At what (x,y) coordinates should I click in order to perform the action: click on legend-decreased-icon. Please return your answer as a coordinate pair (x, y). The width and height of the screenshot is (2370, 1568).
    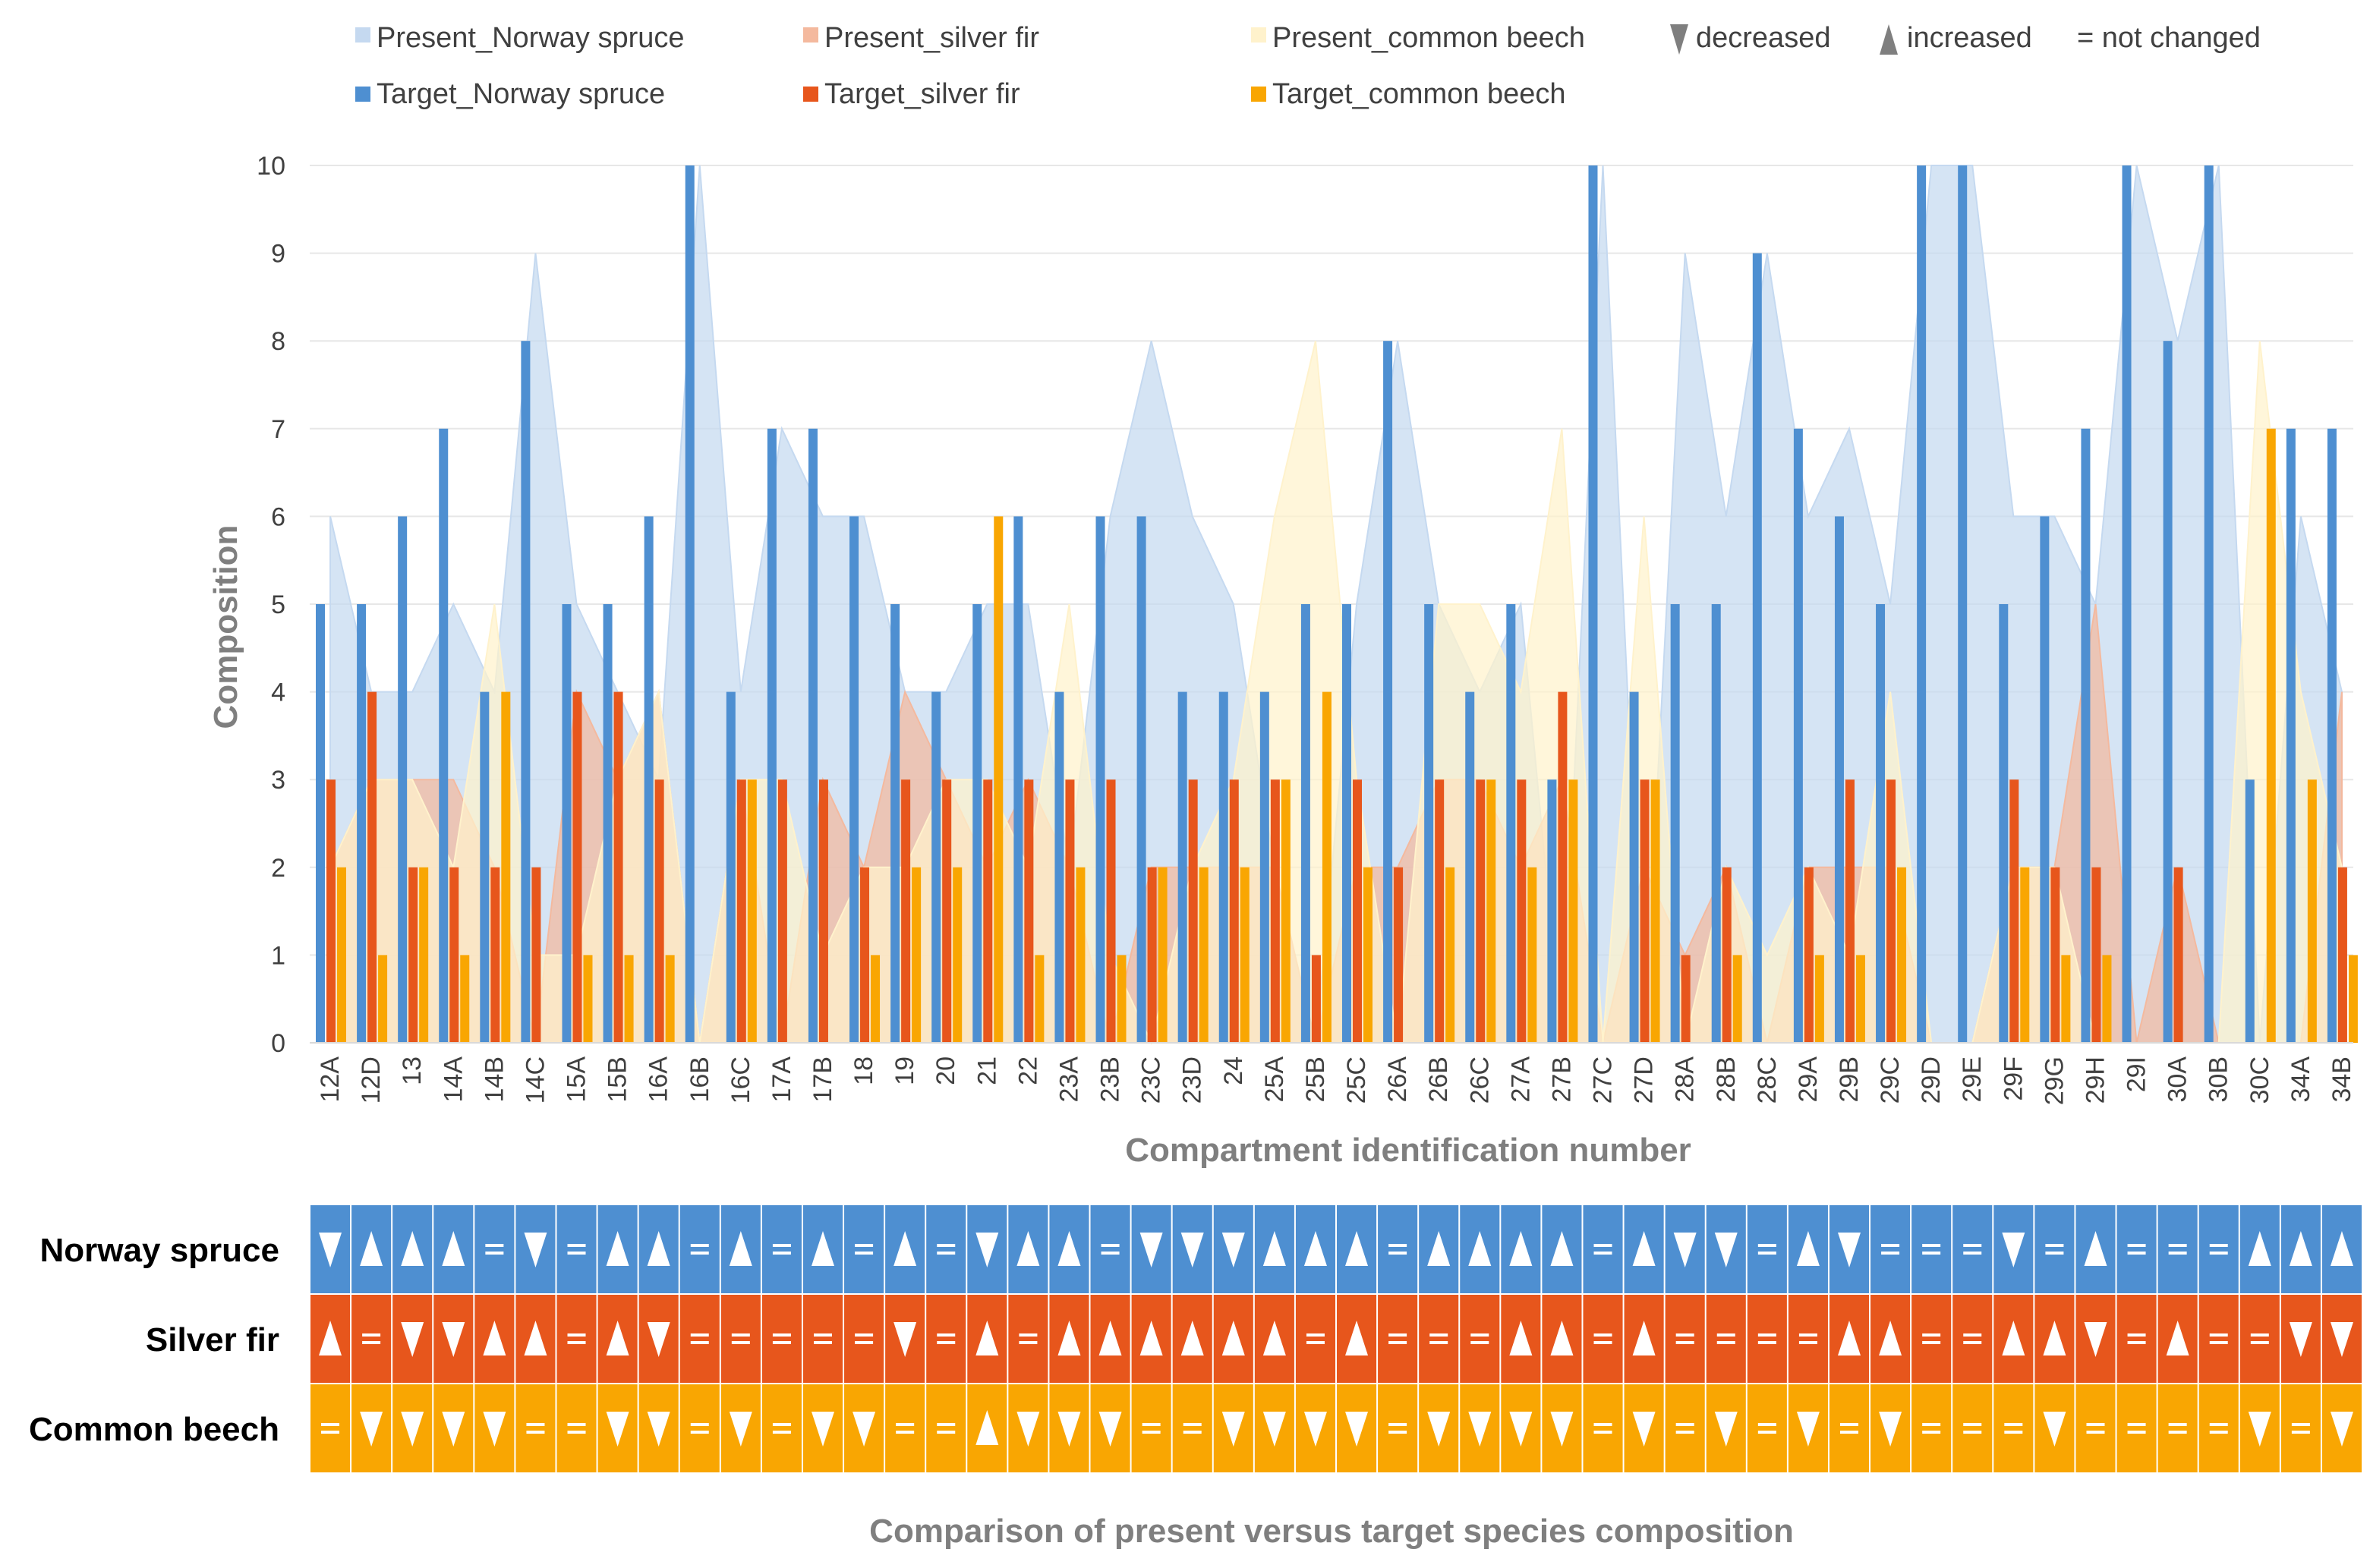
    Looking at the image, I should click on (1679, 39).